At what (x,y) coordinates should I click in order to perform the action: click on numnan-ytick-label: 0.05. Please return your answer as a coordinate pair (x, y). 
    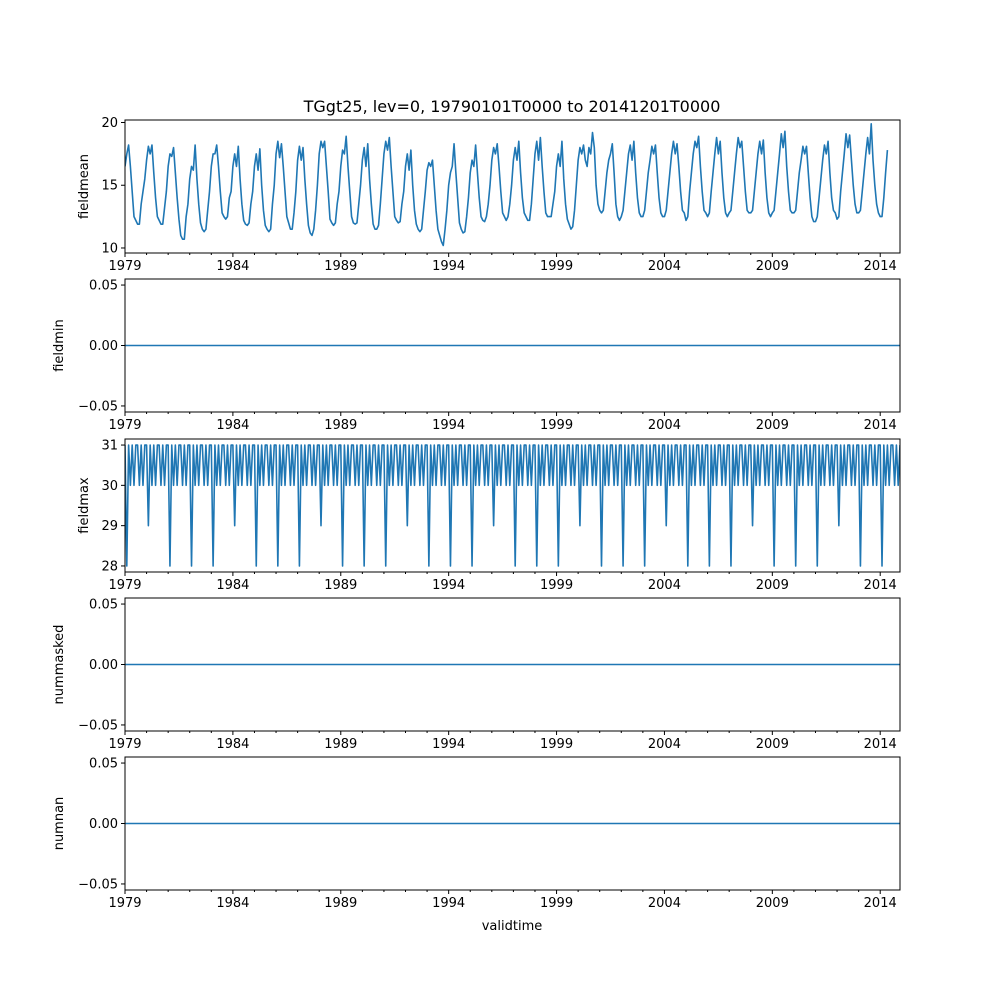
    Looking at the image, I should click on (103, 764).